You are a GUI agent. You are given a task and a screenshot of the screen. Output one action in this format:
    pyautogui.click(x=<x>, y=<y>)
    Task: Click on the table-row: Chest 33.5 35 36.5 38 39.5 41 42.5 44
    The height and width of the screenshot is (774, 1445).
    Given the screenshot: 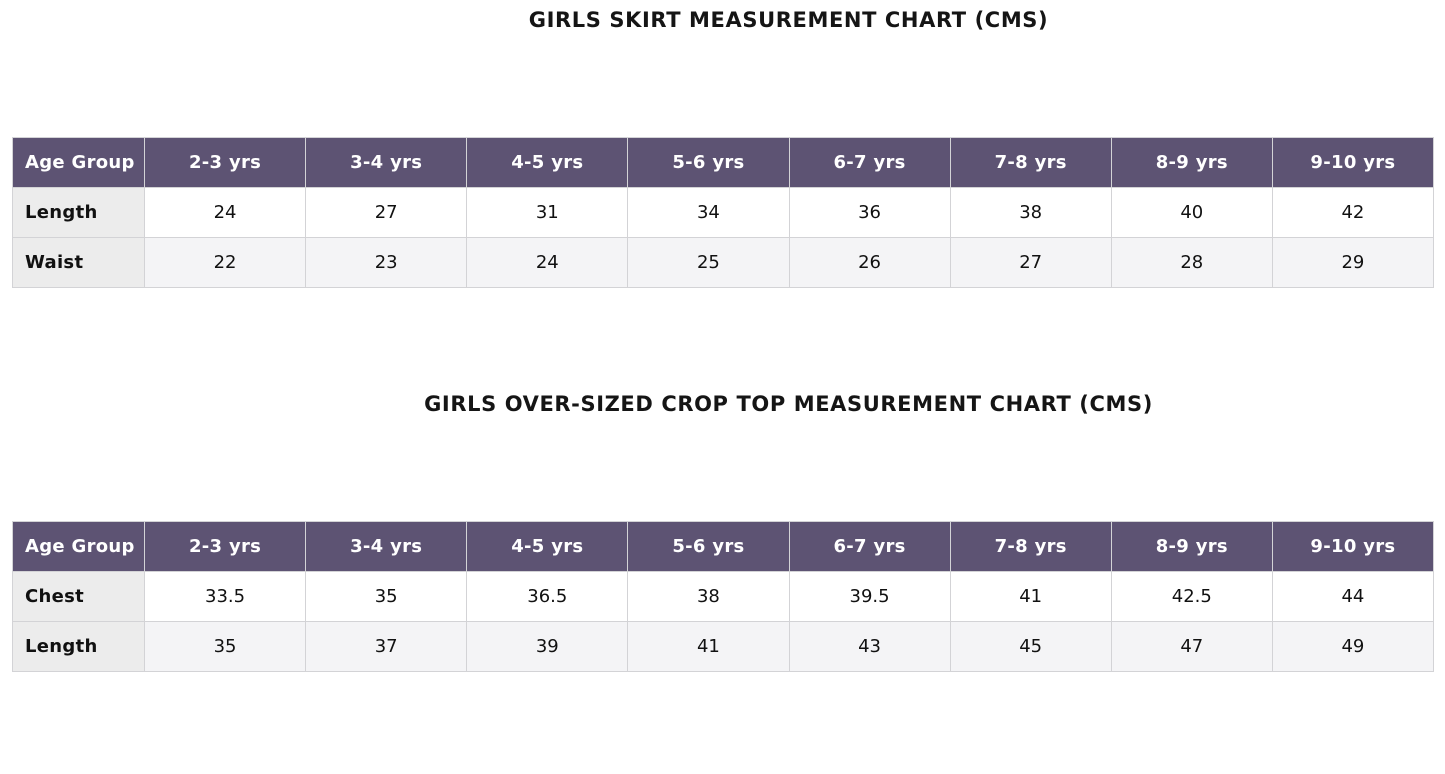 What is the action you would take?
    pyautogui.click(x=723, y=596)
    